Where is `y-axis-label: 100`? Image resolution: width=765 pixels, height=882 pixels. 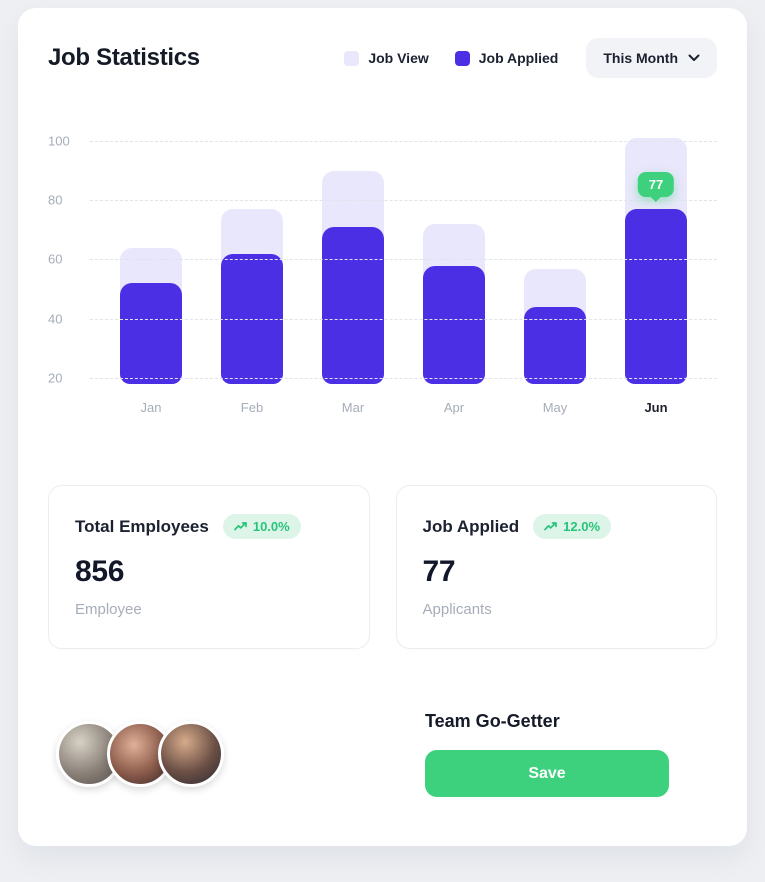 y-axis-label: 100 is located at coordinates (59, 141).